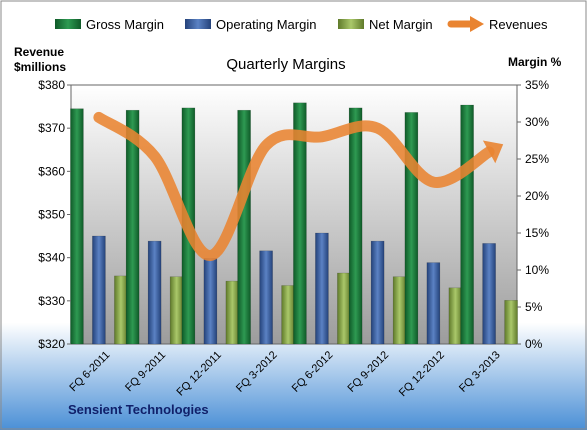 Image resolution: width=587 pixels, height=430 pixels. Describe the element at coordinates (39, 52) in the screenshot. I see `left-axis-title-line1: Revenue` at that location.